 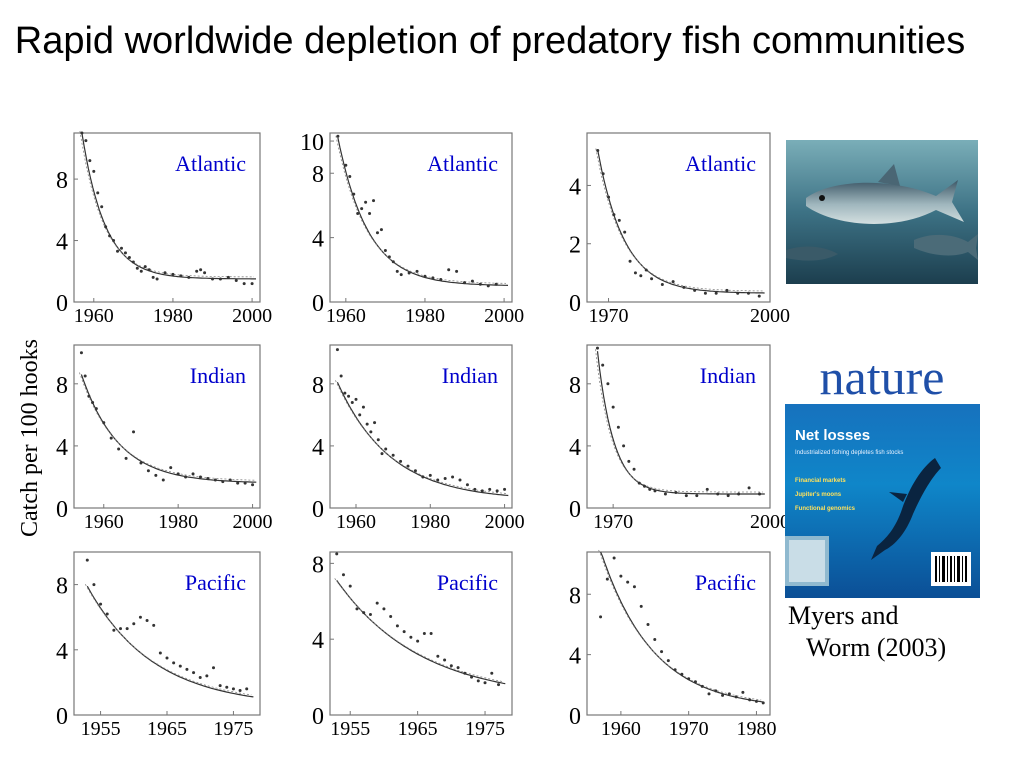 I want to click on y-tick-label: 8, so click(x=318, y=565).